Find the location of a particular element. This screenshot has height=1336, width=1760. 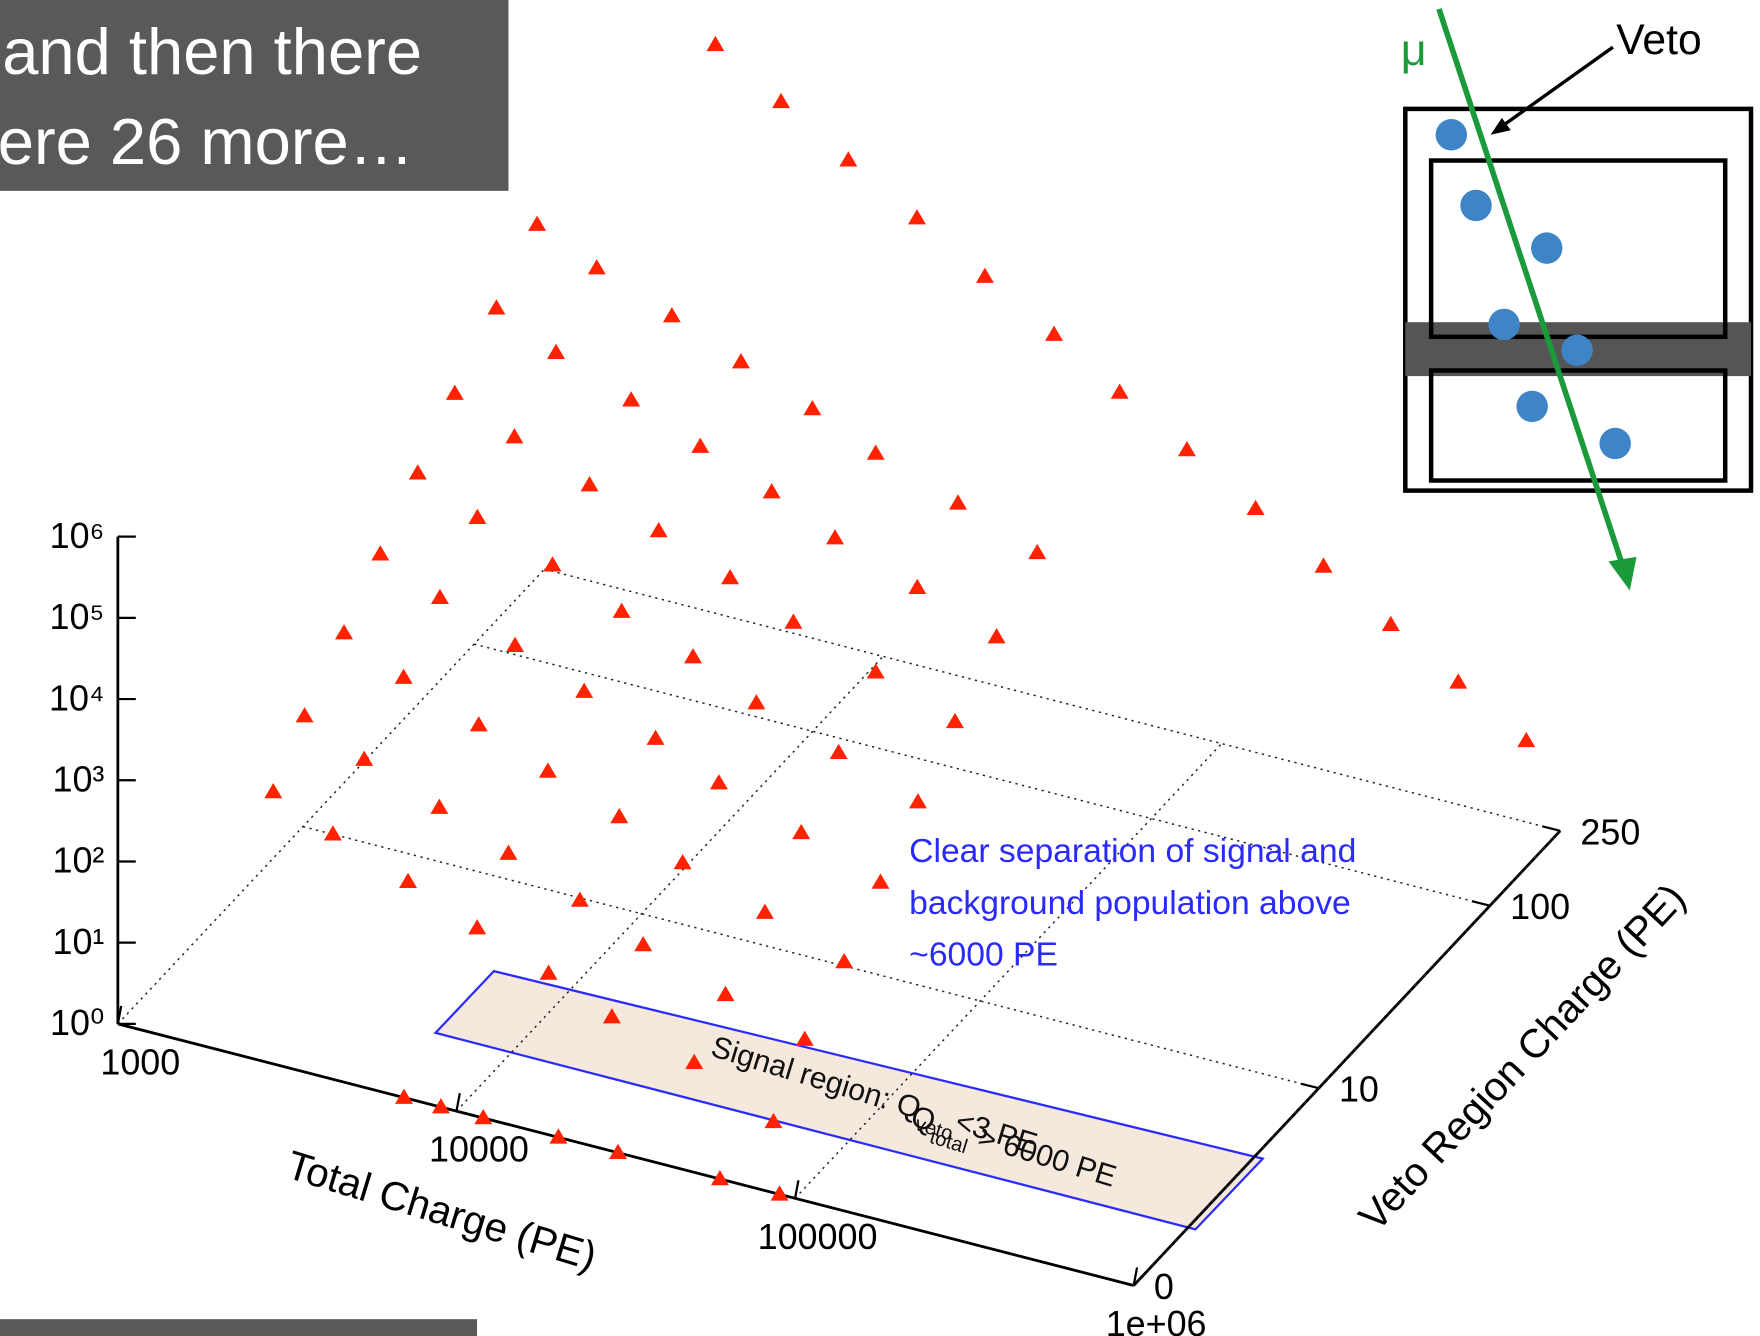

signal-region is located at coordinates (849, 1100).